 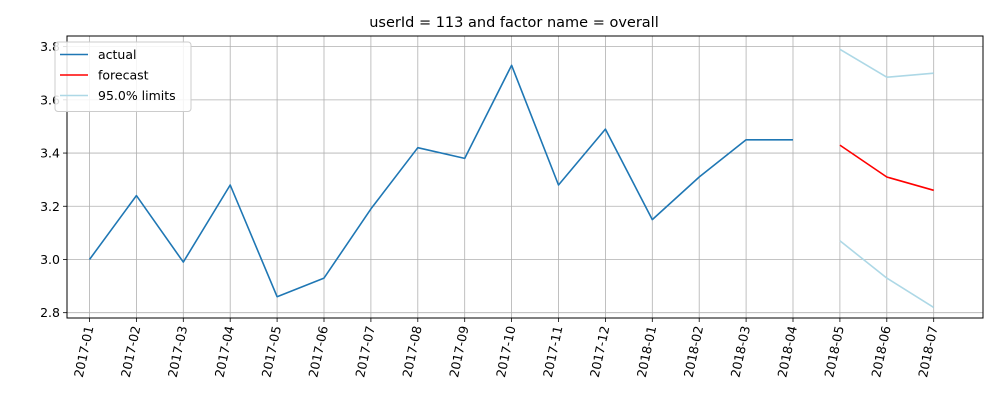 I want to click on x-tick-label: 2018-04, so click(x=787, y=351).